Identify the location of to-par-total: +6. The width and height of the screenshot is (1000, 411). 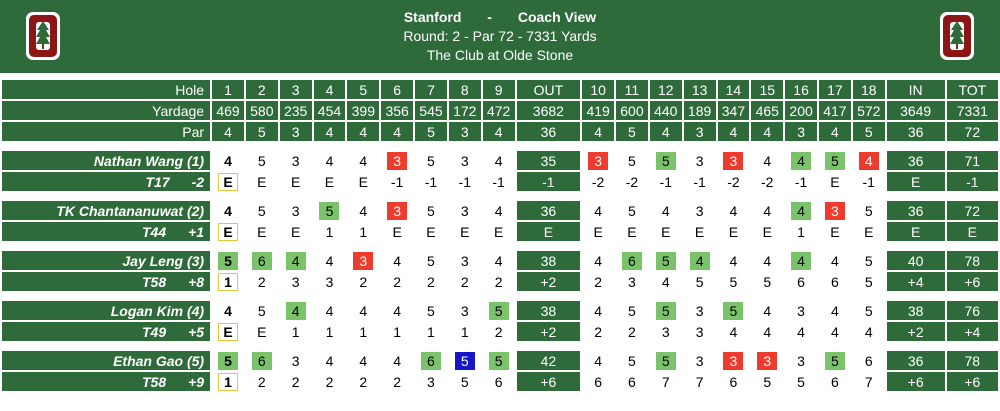
(972, 281).